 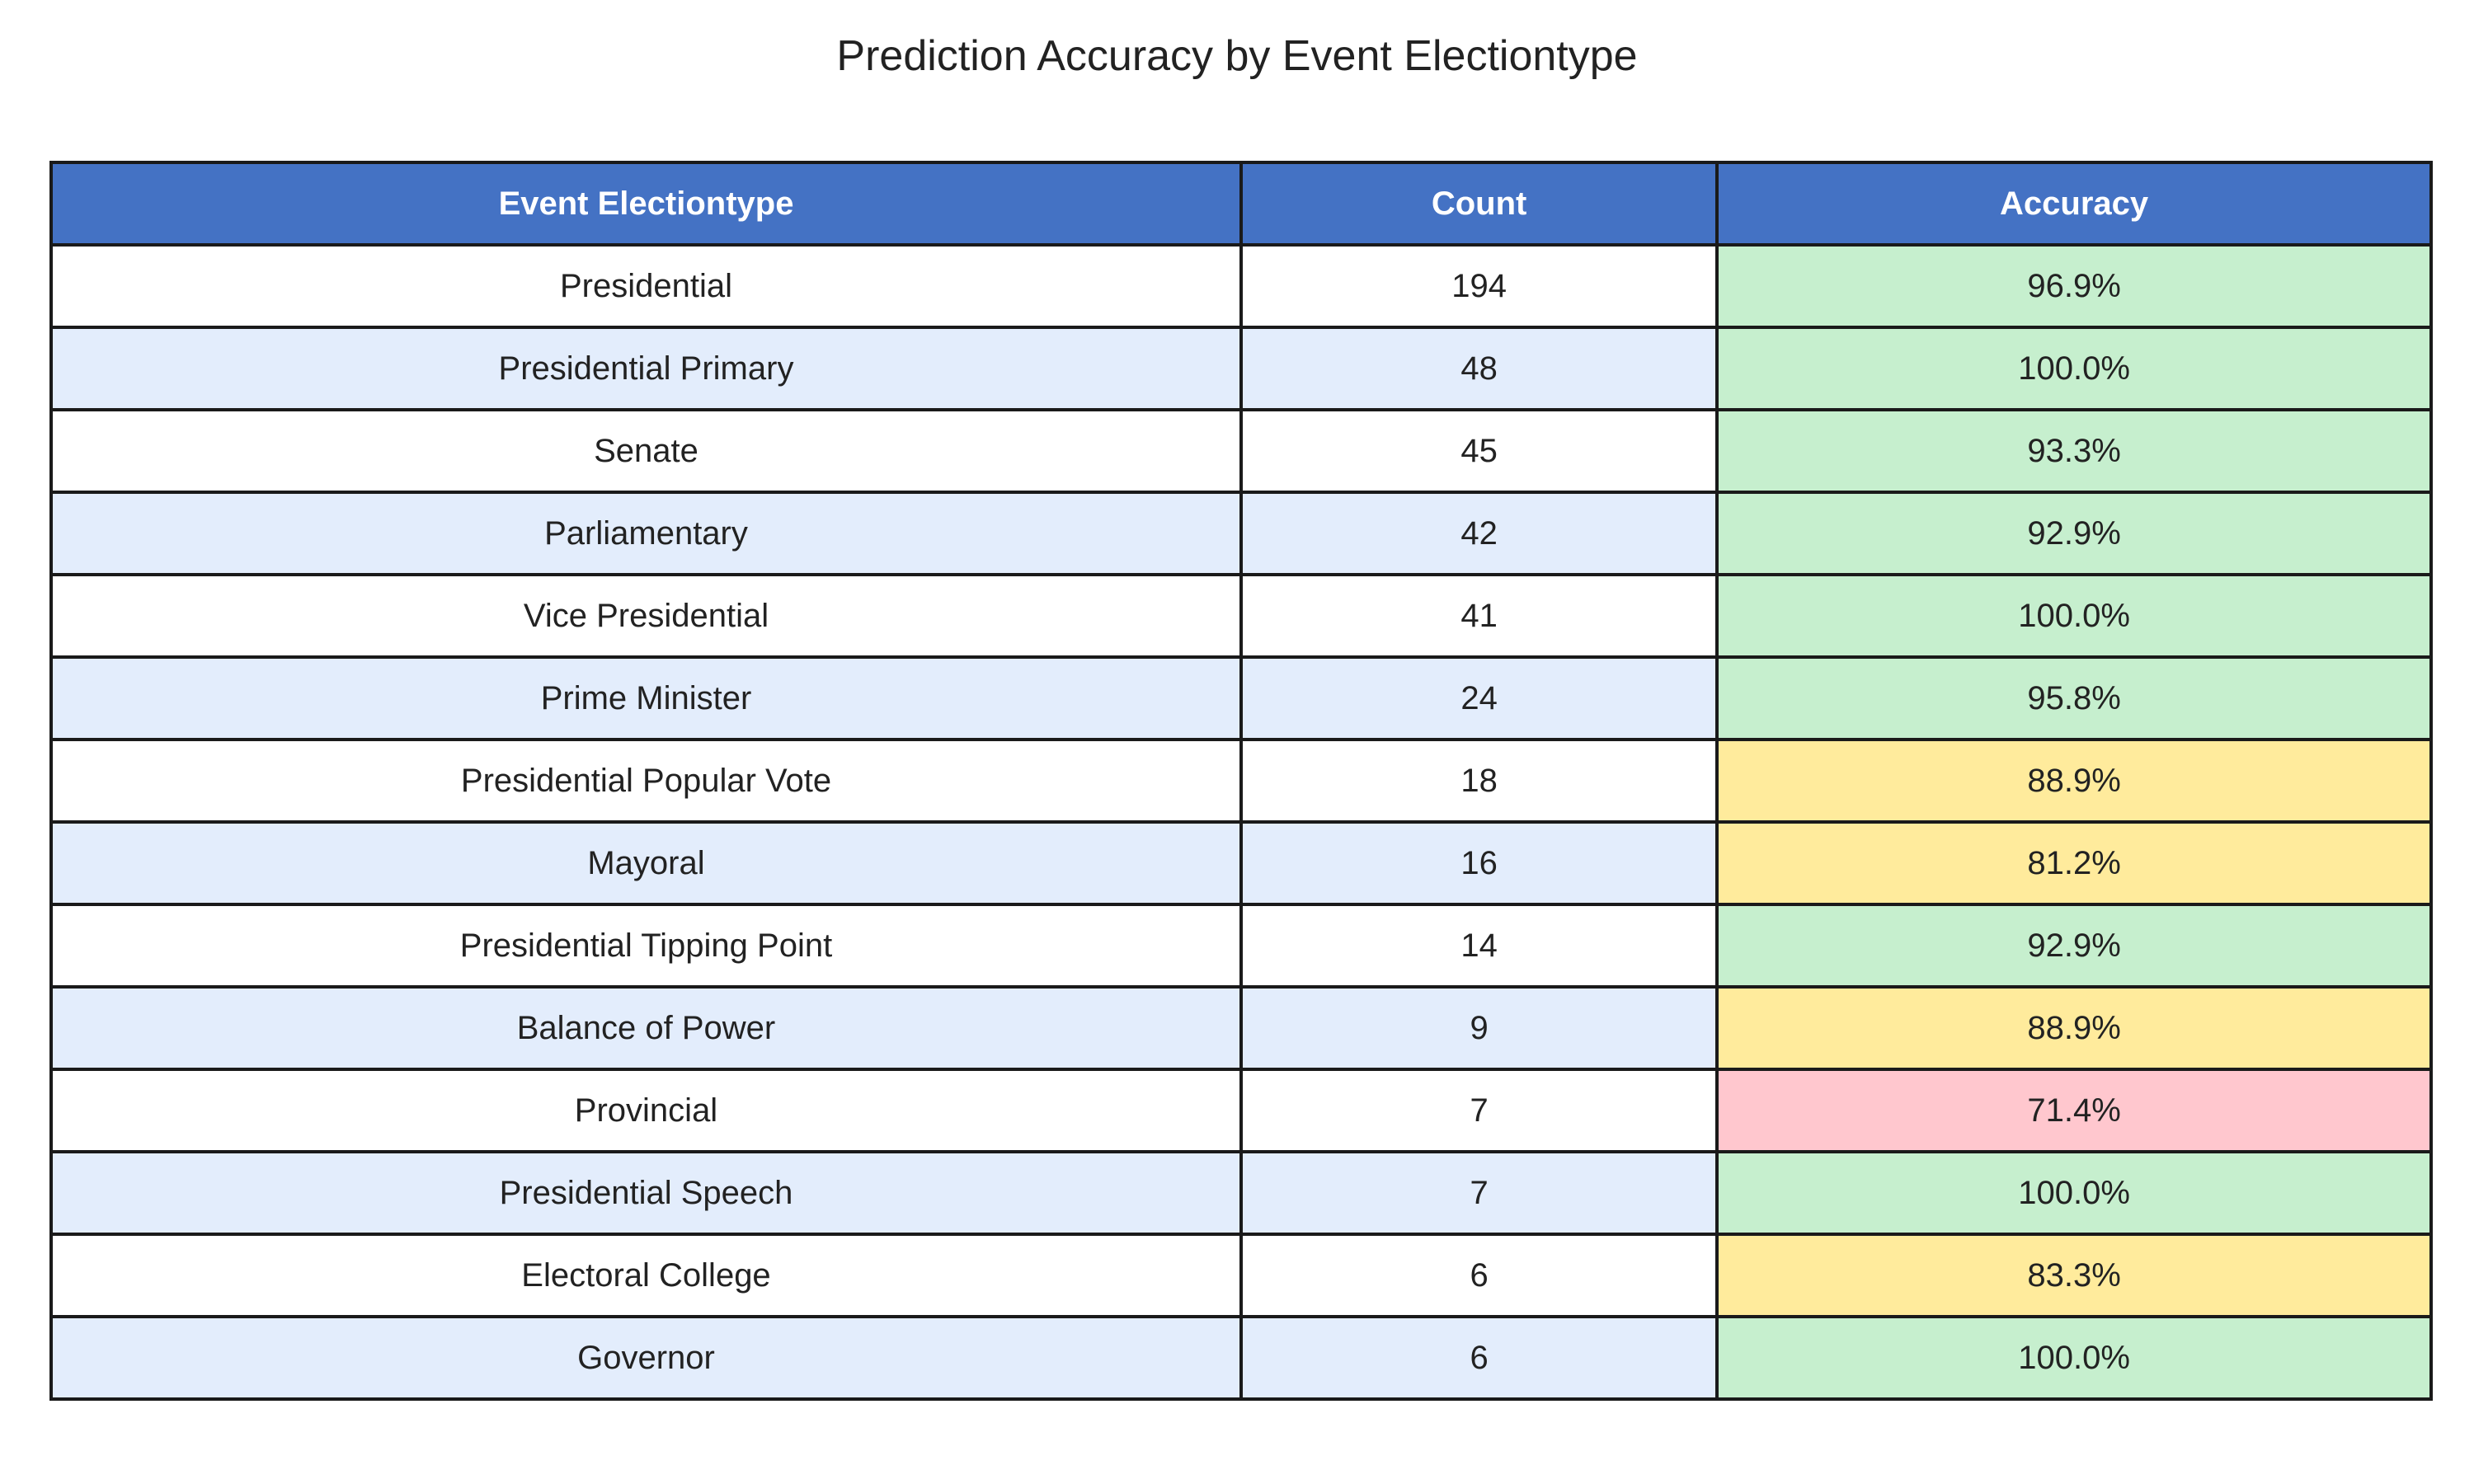 What do you see at coordinates (1479, 616) in the screenshot?
I see `cell-count: 41` at bounding box center [1479, 616].